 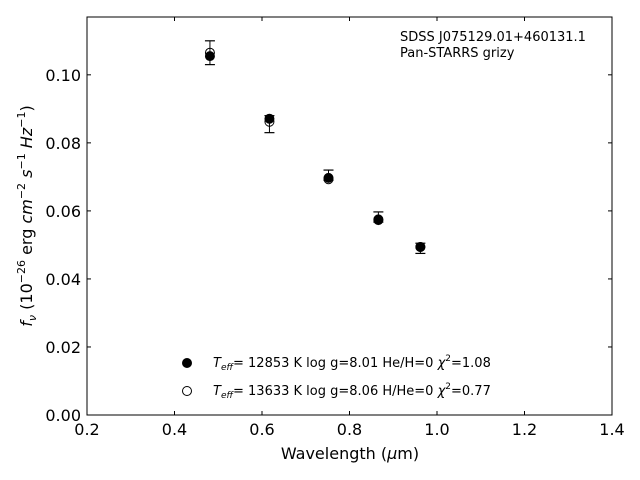 I want to click on x-tick-label: 0.4, so click(x=174, y=429).